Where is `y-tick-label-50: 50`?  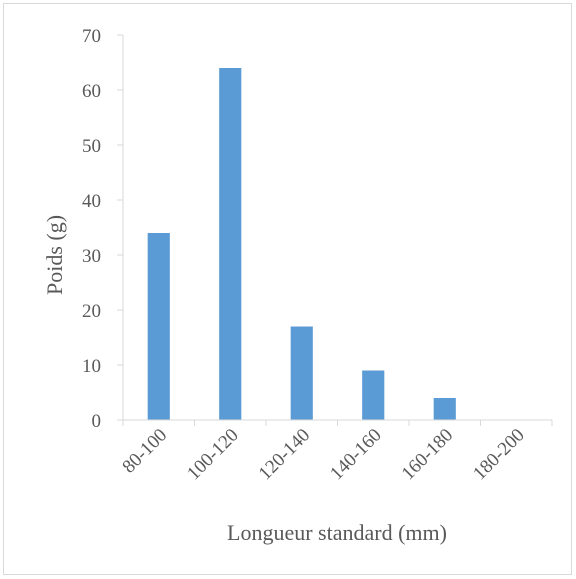
y-tick-label-50: 50 is located at coordinates (91, 146).